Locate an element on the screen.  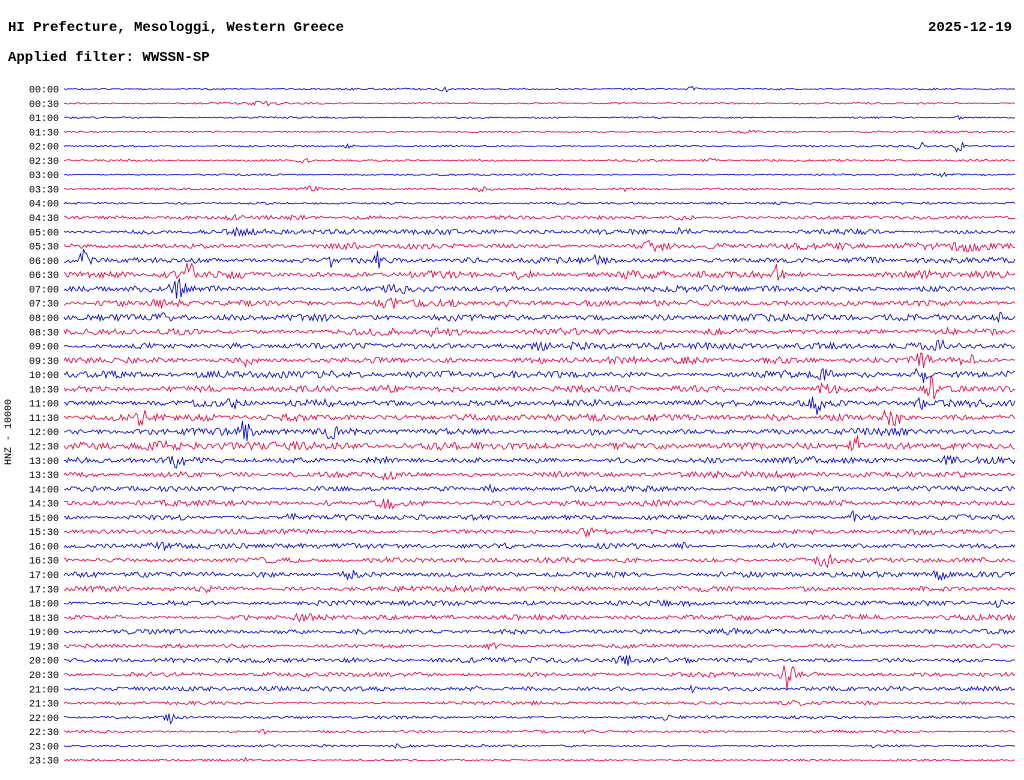
time-label: 21:00 is located at coordinates (44, 690).